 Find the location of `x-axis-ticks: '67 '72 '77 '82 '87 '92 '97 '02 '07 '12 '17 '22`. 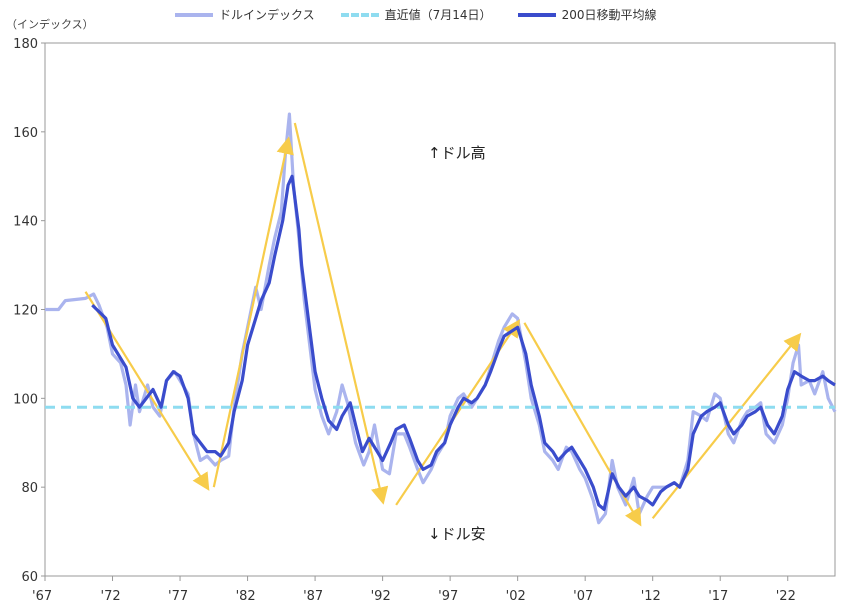

x-axis-ticks: '67 '72 '77 '82 '87 '92 '97 '02 '07 '12 '17 '22 is located at coordinates (414, 590).